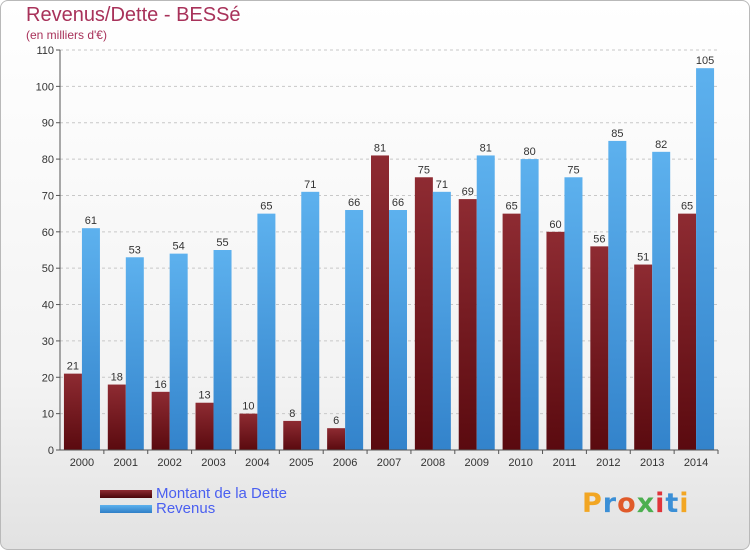 The width and height of the screenshot is (750, 550). What do you see at coordinates (48, 196) in the screenshot?
I see `y-tick-label: 70` at bounding box center [48, 196].